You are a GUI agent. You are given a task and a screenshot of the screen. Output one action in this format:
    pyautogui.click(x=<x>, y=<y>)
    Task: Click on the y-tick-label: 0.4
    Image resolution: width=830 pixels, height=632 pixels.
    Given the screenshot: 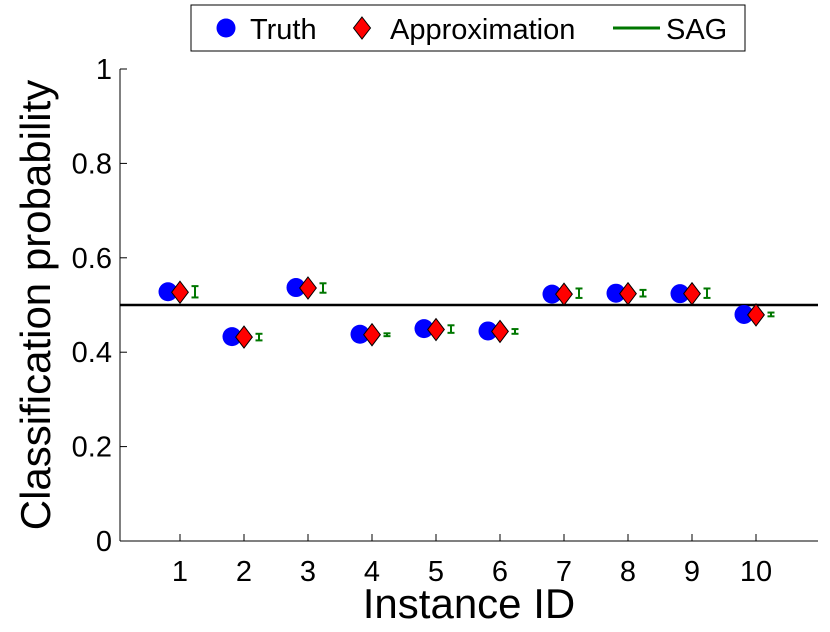 What is the action you would take?
    pyautogui.click(x=92, y=353)
    